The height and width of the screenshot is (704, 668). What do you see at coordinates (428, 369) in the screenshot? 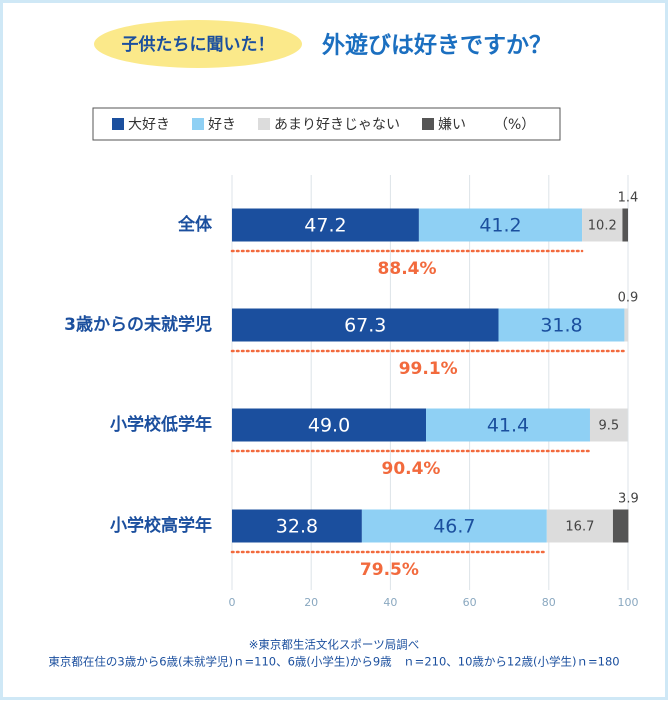
I see `combined-label: 99.1%` at bounding box center [428, 369].